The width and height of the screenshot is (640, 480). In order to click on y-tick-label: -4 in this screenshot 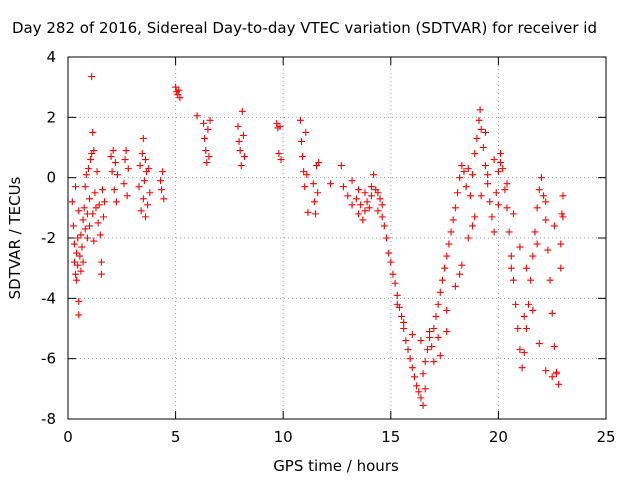, I will do `click(48, 298)`.